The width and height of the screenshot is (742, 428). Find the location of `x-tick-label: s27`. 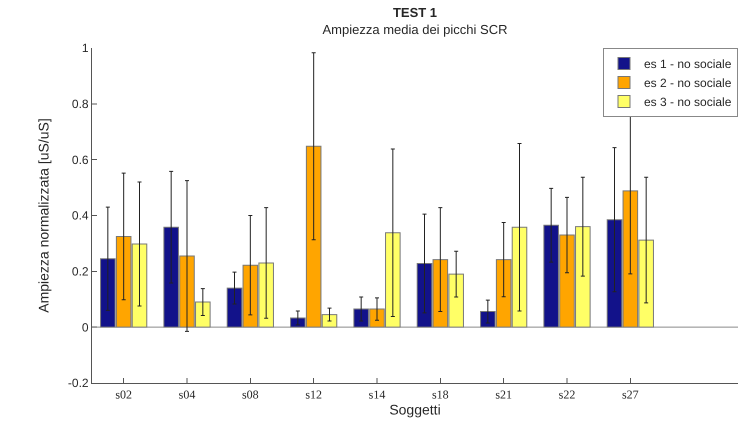

x-tick-label: s27 is located at coordinates (630, 394).